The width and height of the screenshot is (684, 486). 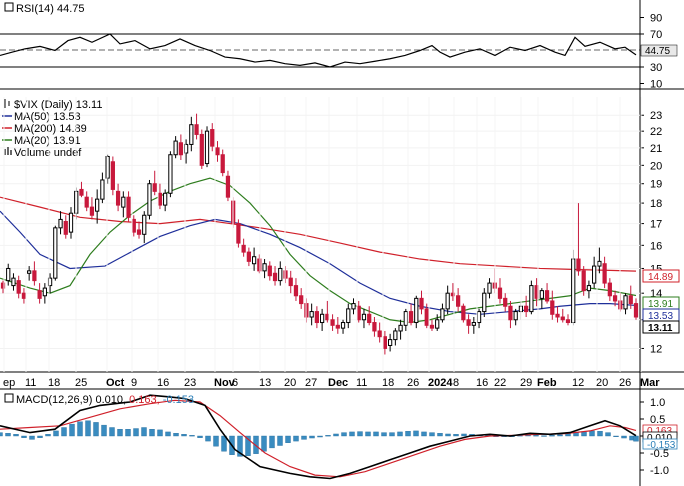 I want to click on price-tag-label: 13.53, so click(x=660, y=316).